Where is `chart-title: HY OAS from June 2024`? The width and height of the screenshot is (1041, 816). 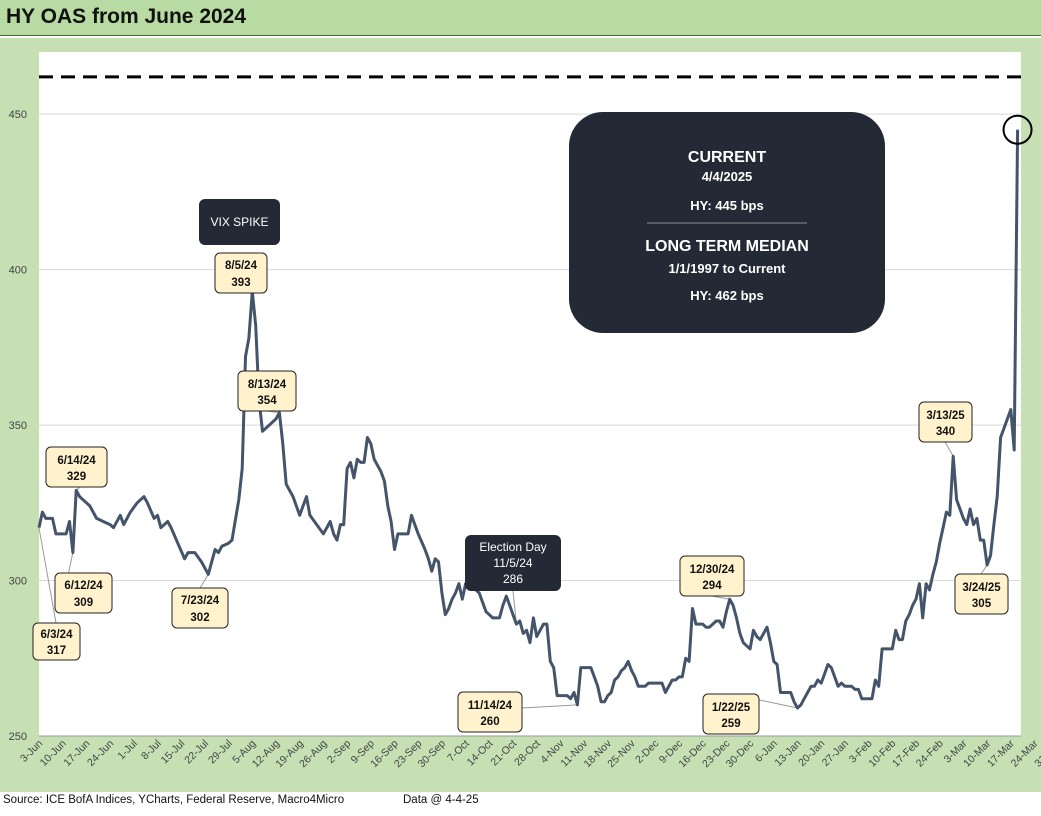 chart-title: HY OAS from June 2024 is located at coordinates (126, 16).